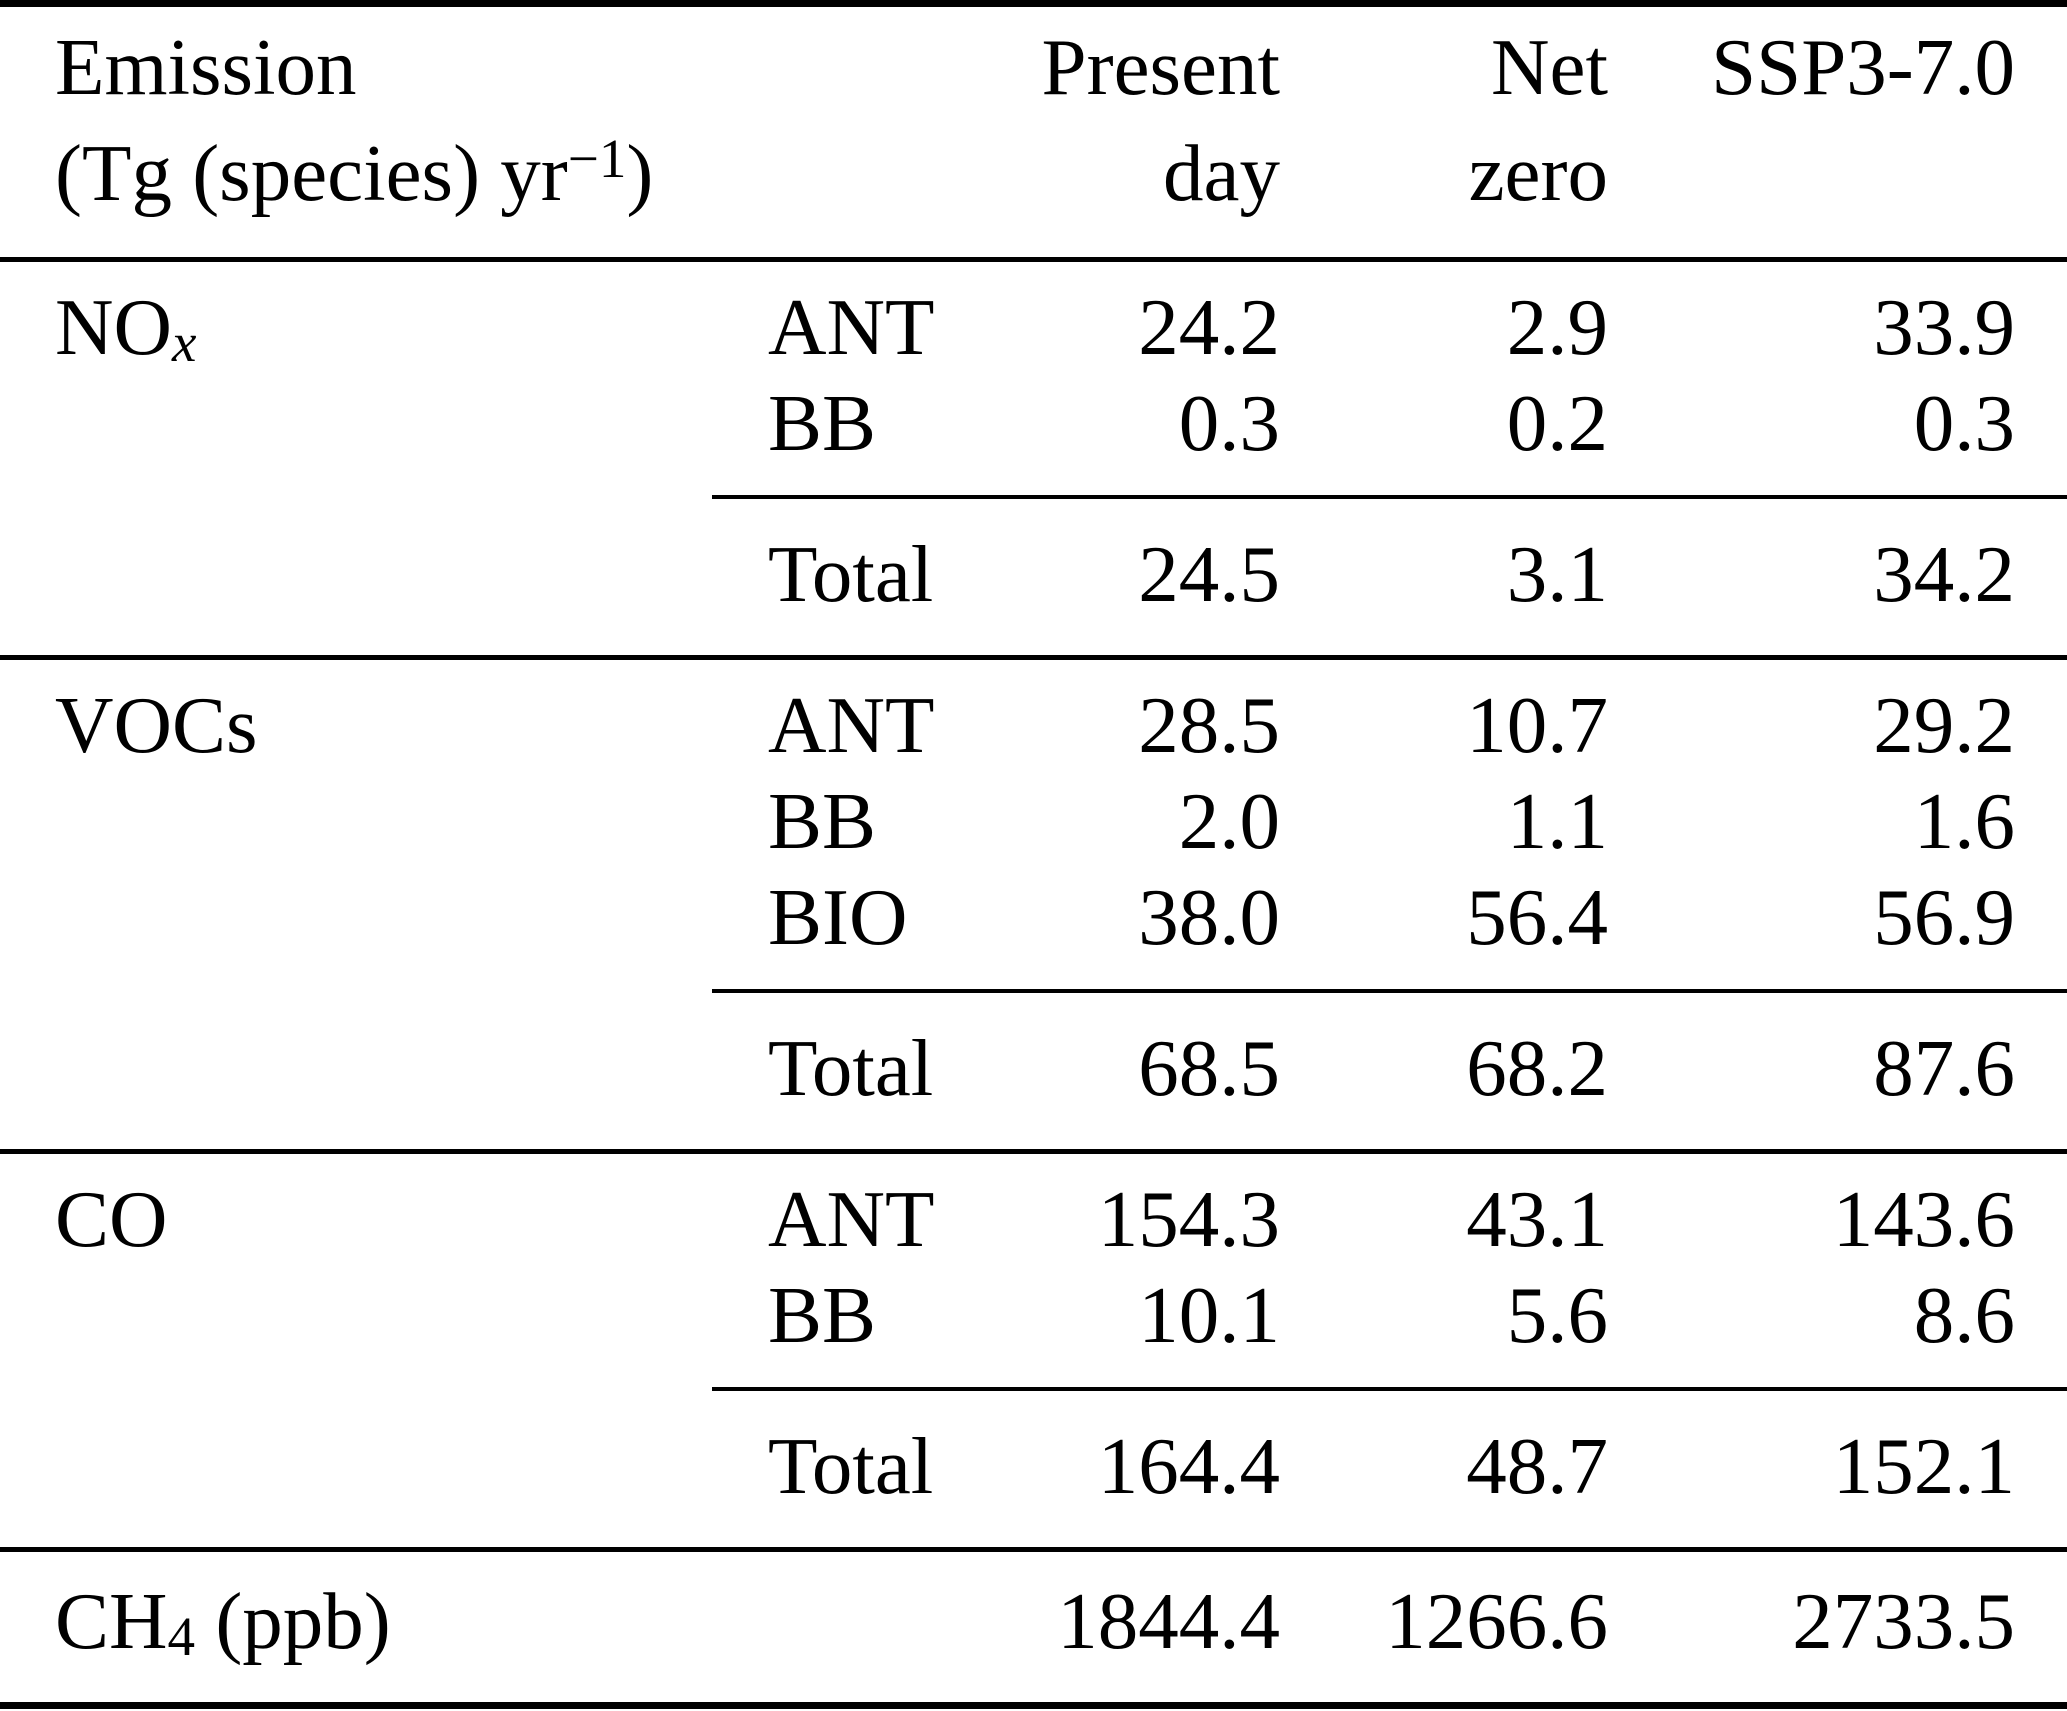 The image size is (2067, 1711). Describe the element at coordinates (206, 67) in the screenshot. I see `header-emission-label: Emission` at that location.